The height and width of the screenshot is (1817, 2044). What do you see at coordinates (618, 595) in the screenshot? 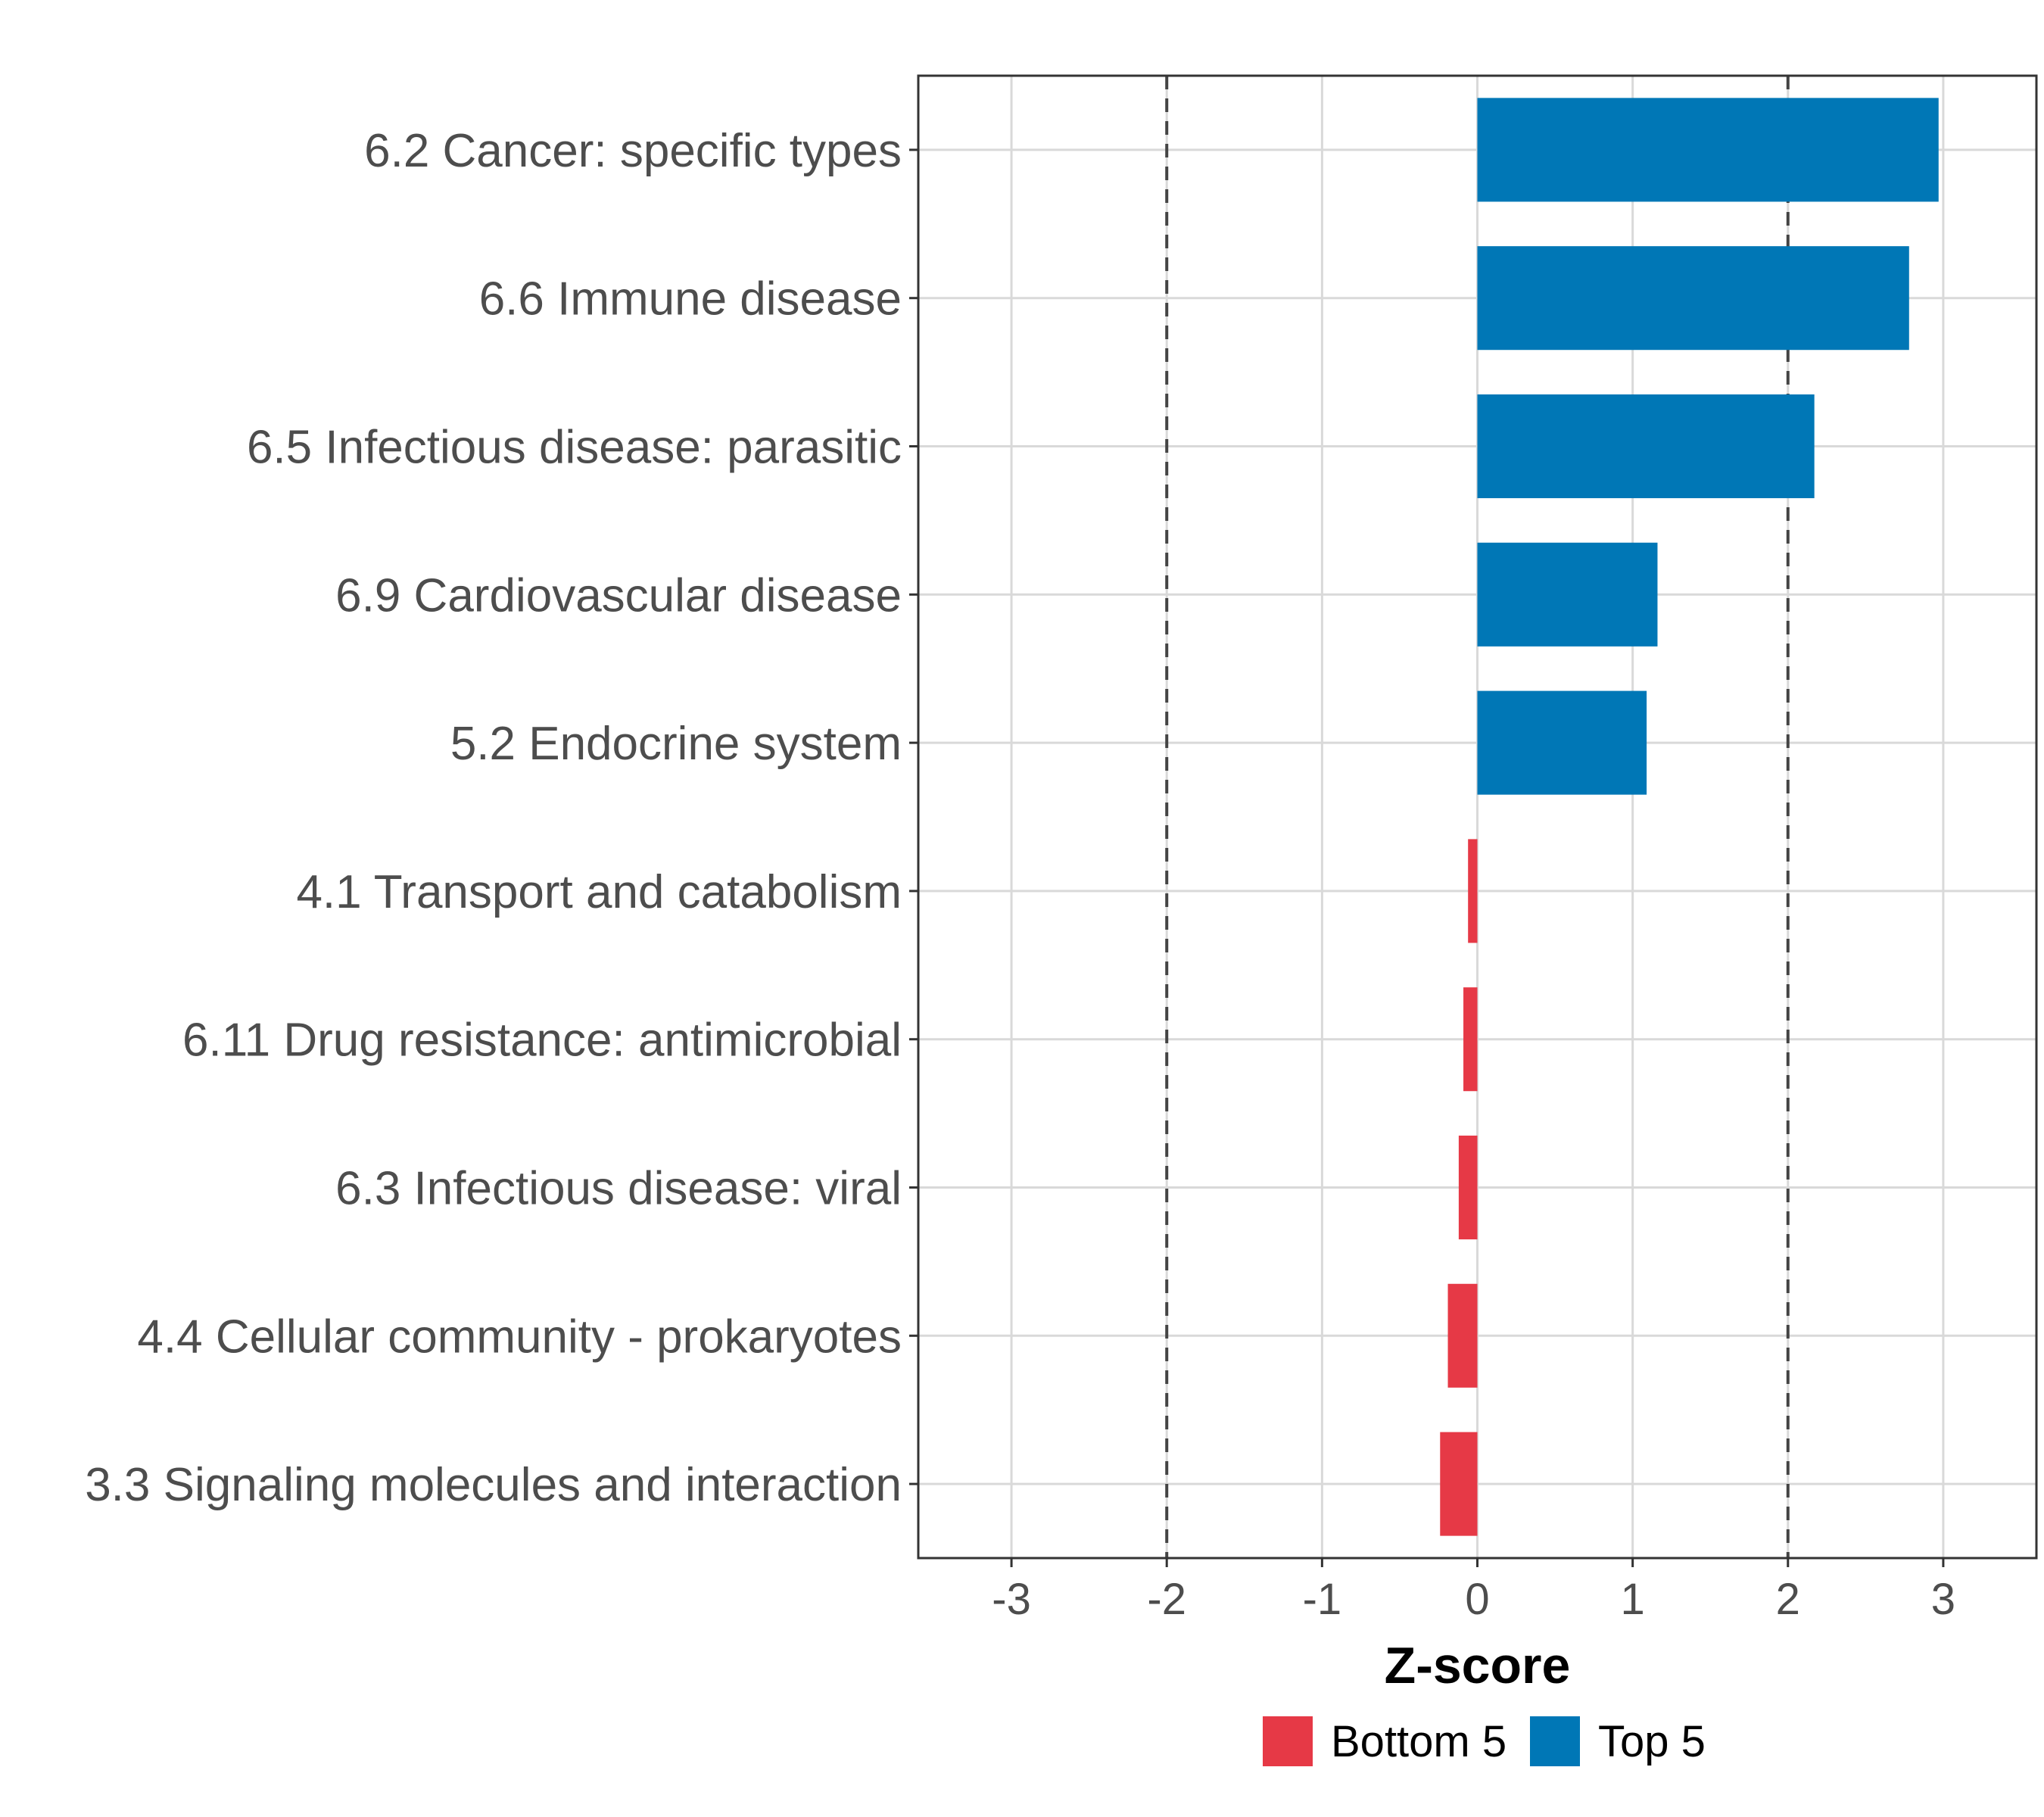
I see `y-tick-label: 6.9 Cardiovascular disease` at bounding box center [618, 595].